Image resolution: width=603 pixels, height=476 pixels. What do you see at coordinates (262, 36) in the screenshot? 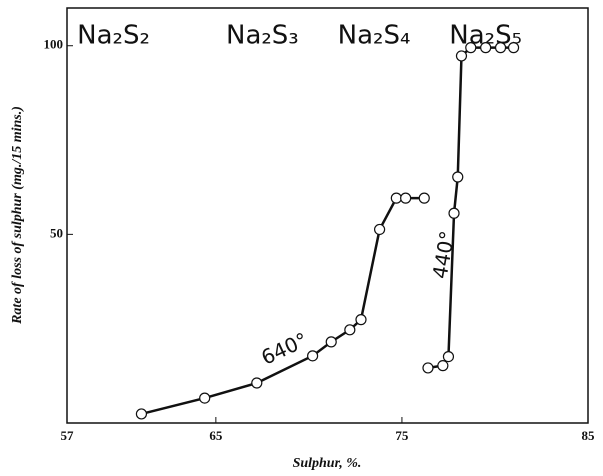
I see `compound-label: Na₂S₃` at bounding box center [262, 36].